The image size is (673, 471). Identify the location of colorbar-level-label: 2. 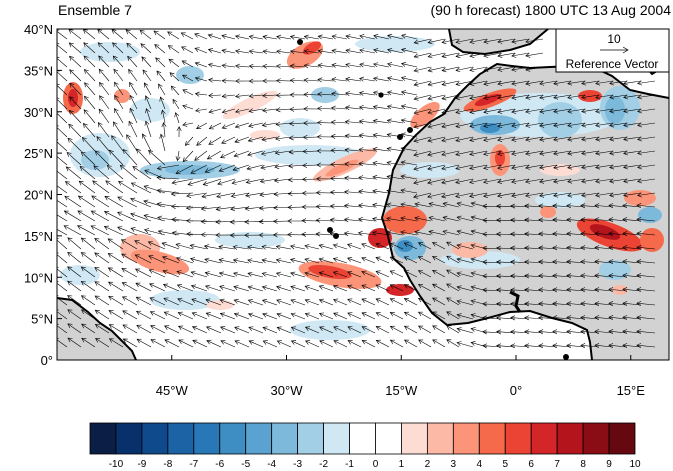
(428, 464).